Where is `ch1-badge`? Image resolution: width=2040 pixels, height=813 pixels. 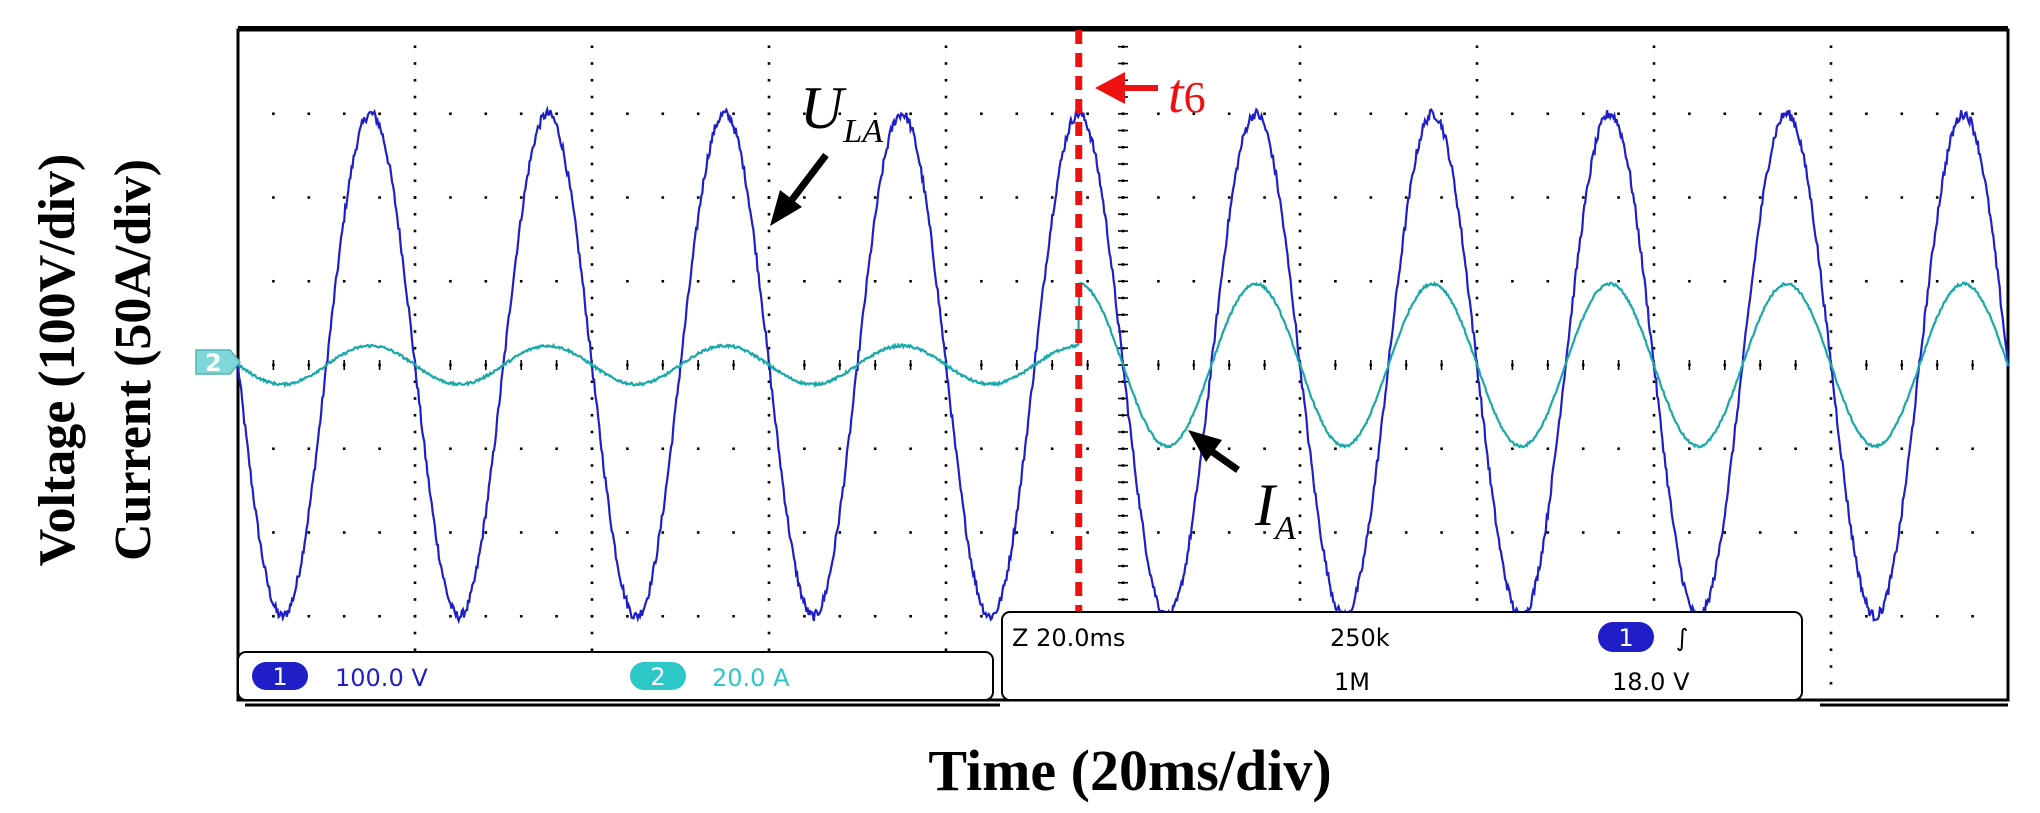
ch1-badge is located at coordinates (280, 676).